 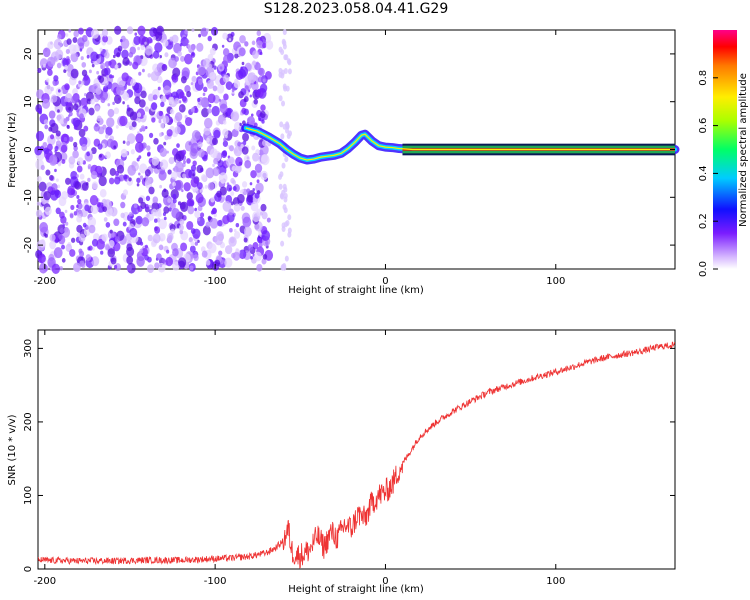 I want to click on x-tick-label: -100, so click(x=215, y=281).